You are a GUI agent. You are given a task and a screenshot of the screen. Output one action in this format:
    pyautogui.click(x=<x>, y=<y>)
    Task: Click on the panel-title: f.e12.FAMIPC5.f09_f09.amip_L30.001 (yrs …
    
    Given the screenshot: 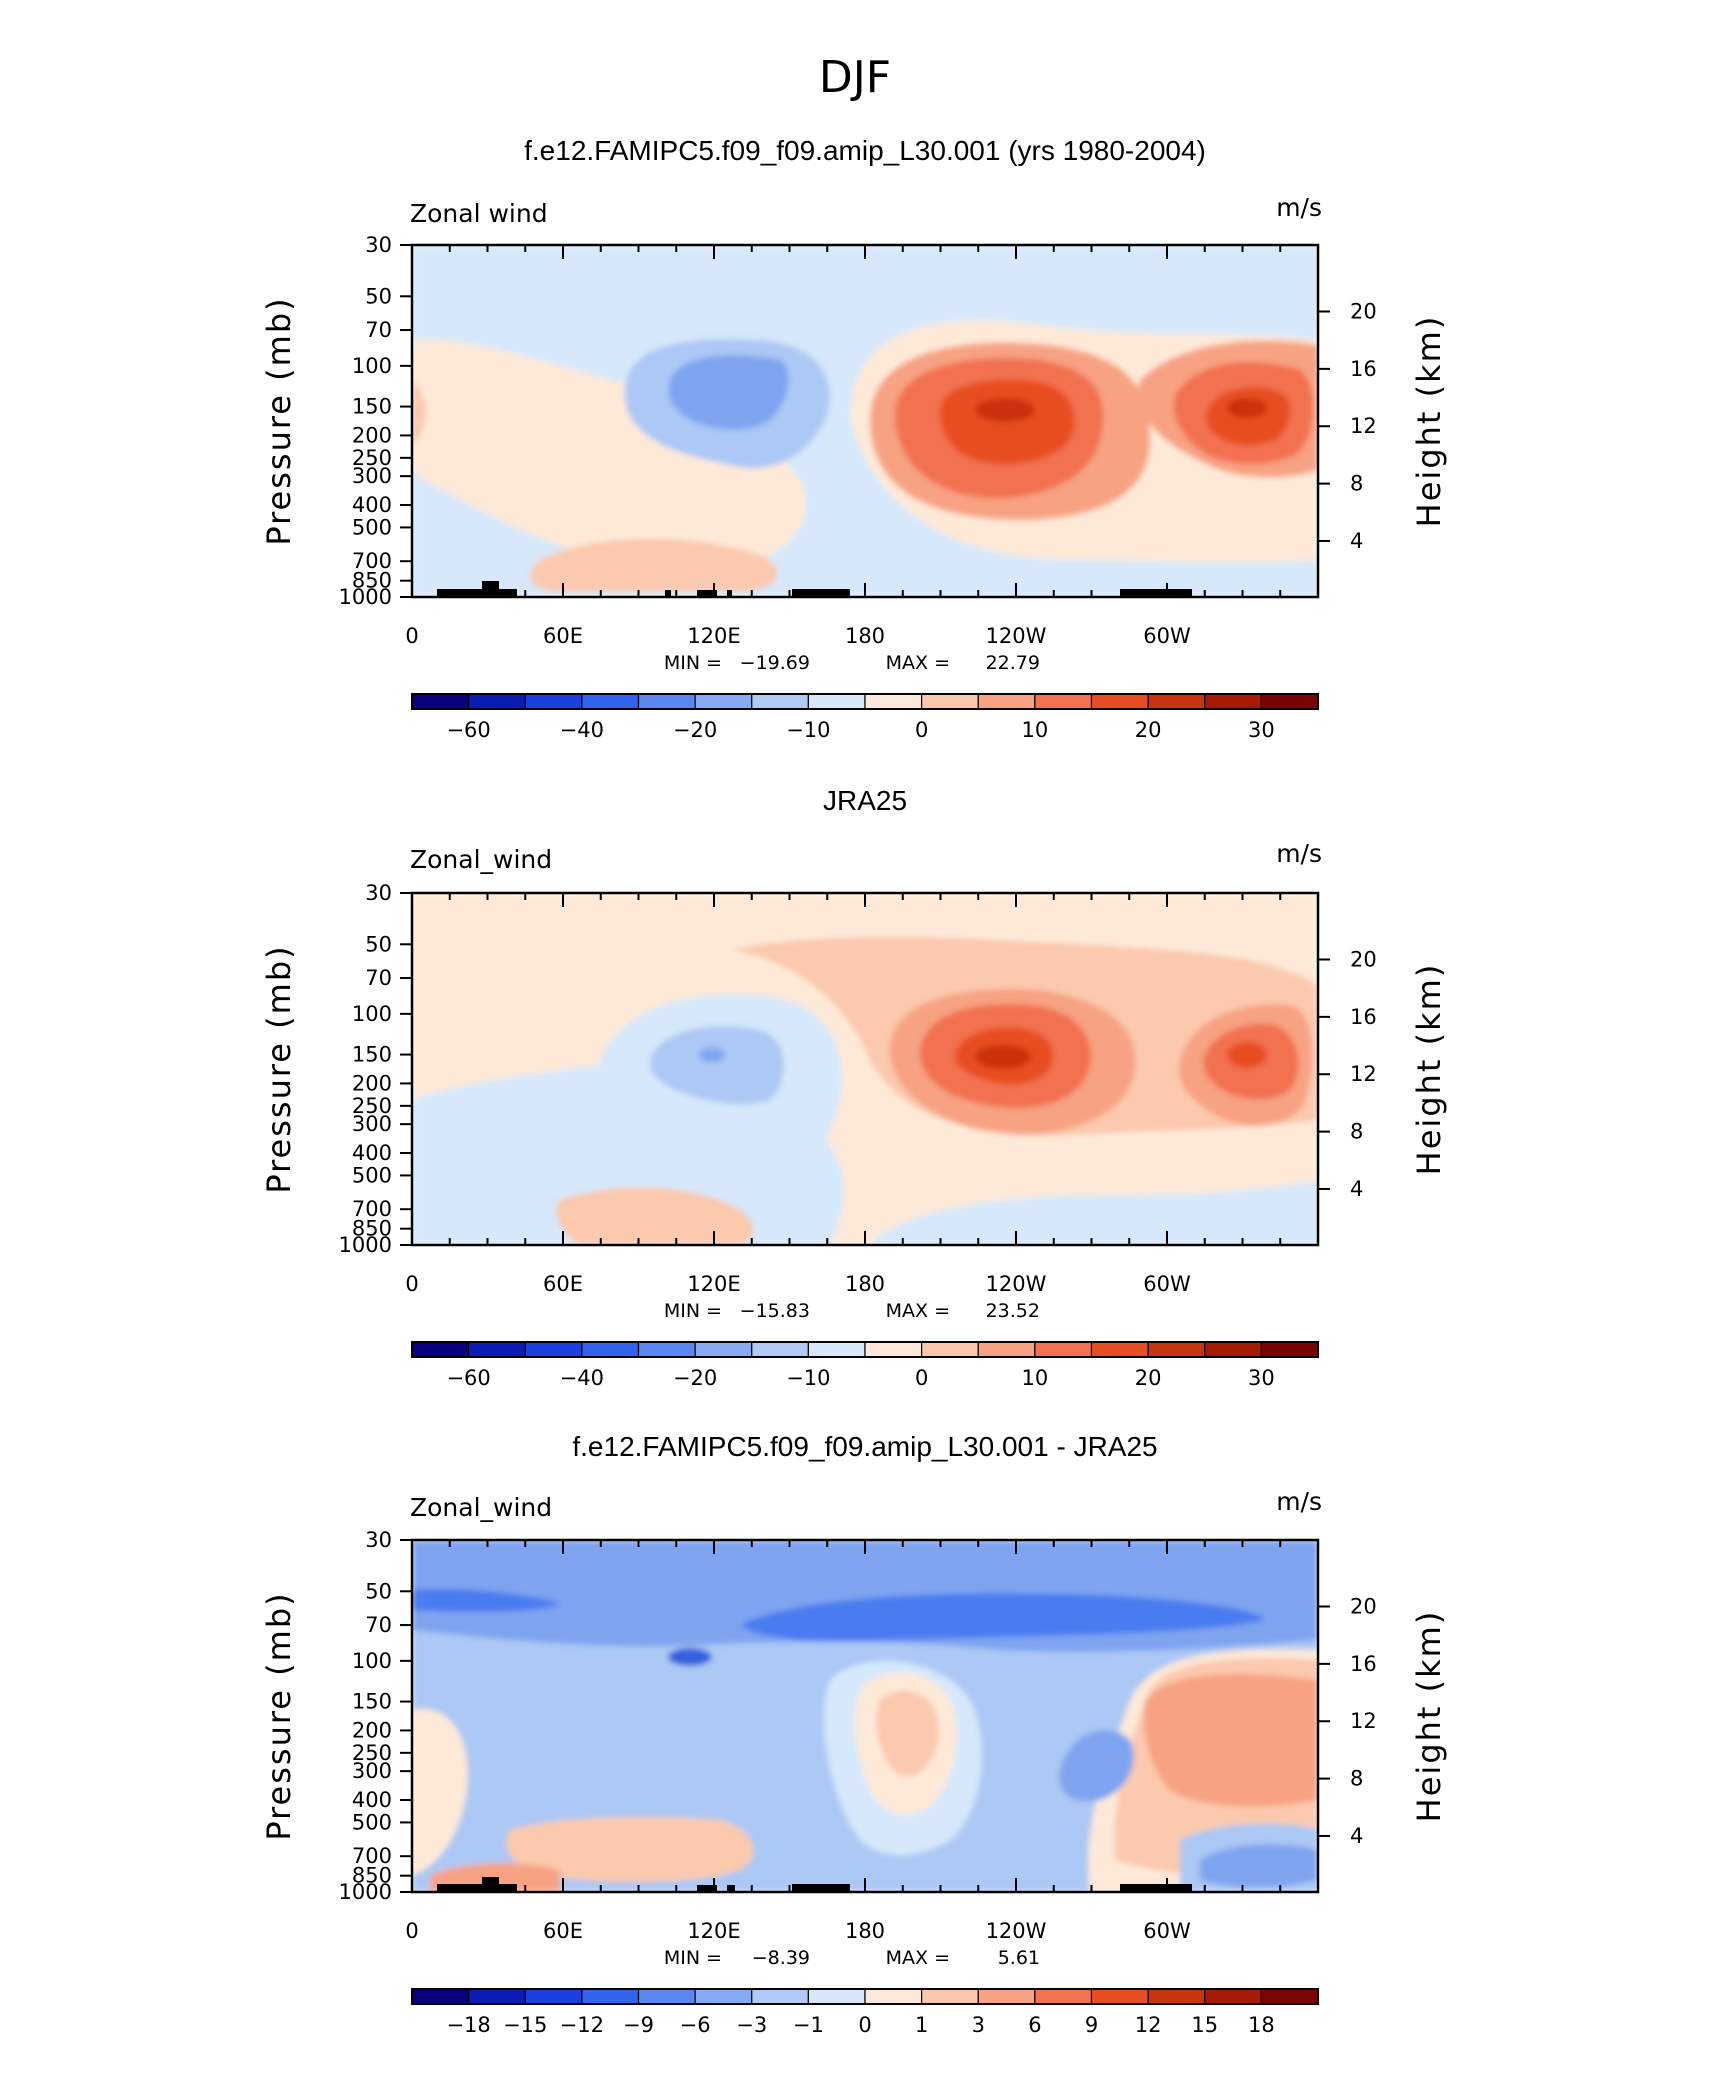 What is the action you would take?
    pyautogui.click(x=865, y=150)
    